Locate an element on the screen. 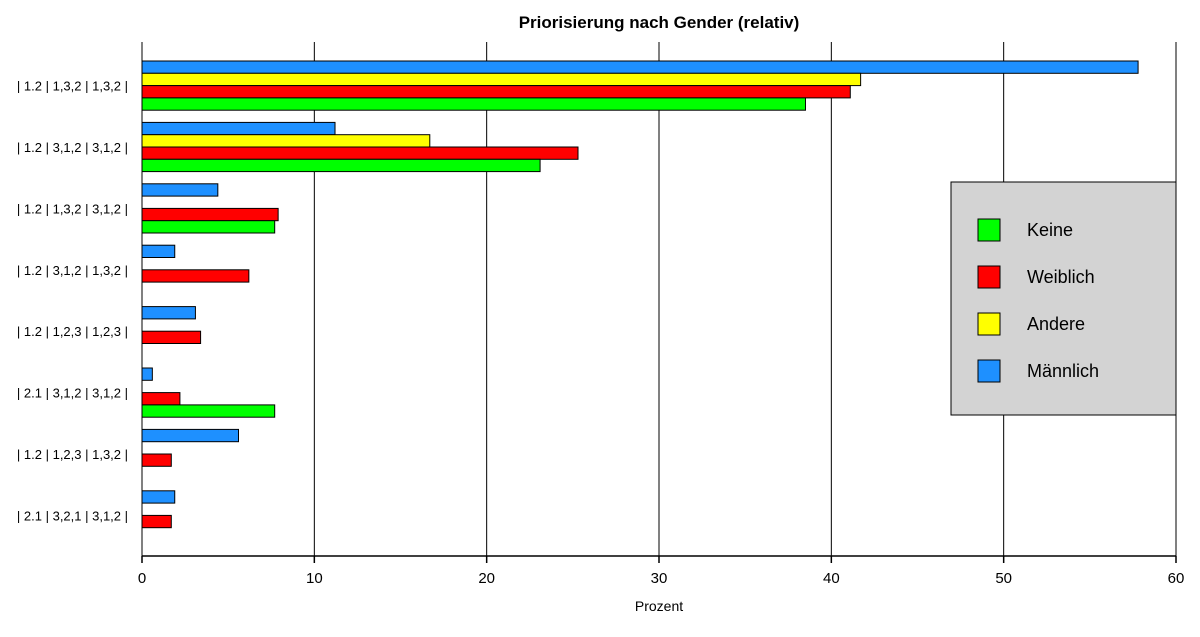  category-label: | 2.1 | 3,1,2 | 3,1,2 | is located at coordinates (72, 393).